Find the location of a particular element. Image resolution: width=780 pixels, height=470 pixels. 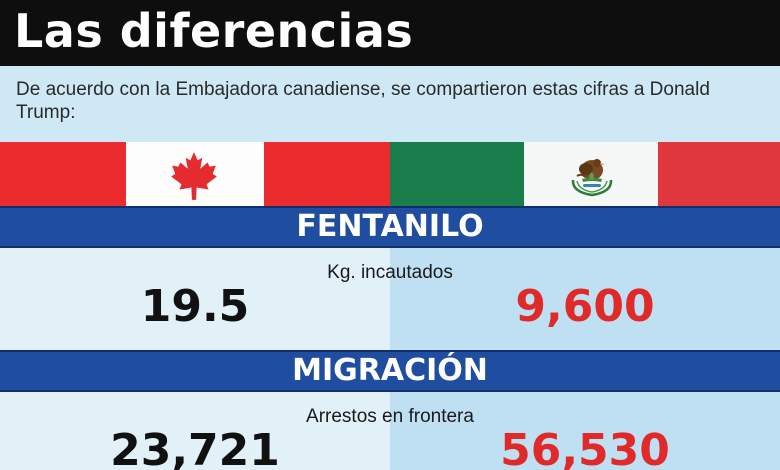

fentanilo-mexico-value: 9,600 is located at coordinates (585, 306).